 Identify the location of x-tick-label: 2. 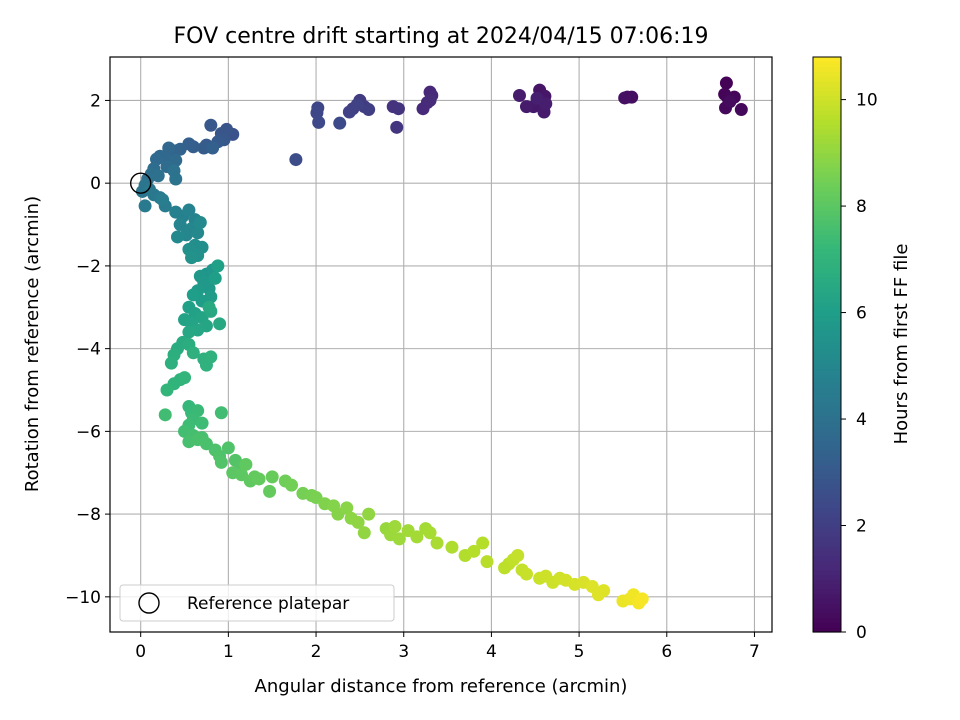
(316, 652).